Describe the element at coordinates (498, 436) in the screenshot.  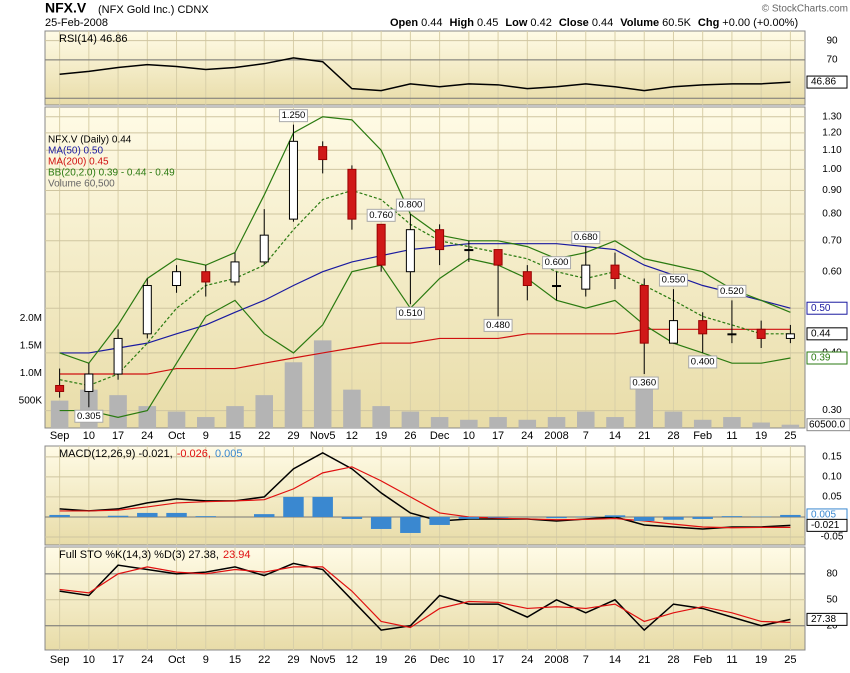
I see `x-tick-label: 17` at that location.